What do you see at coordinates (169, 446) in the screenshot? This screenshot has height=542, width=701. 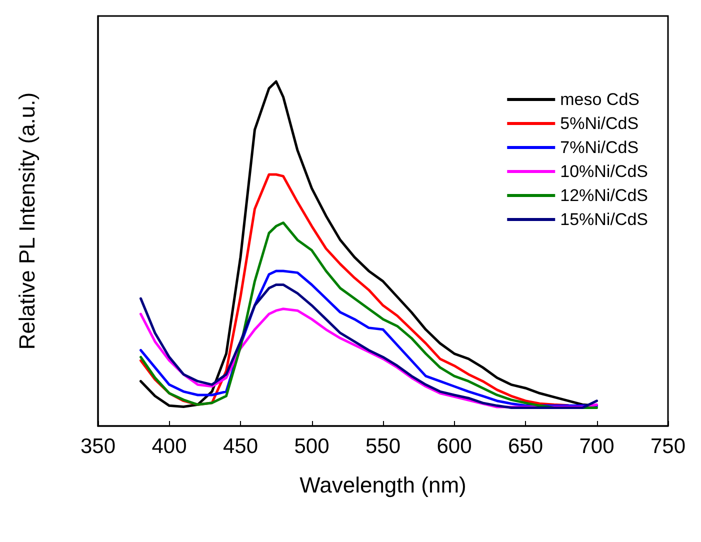 I see `x-tick-label: 400` at bounding box center [169, 446].